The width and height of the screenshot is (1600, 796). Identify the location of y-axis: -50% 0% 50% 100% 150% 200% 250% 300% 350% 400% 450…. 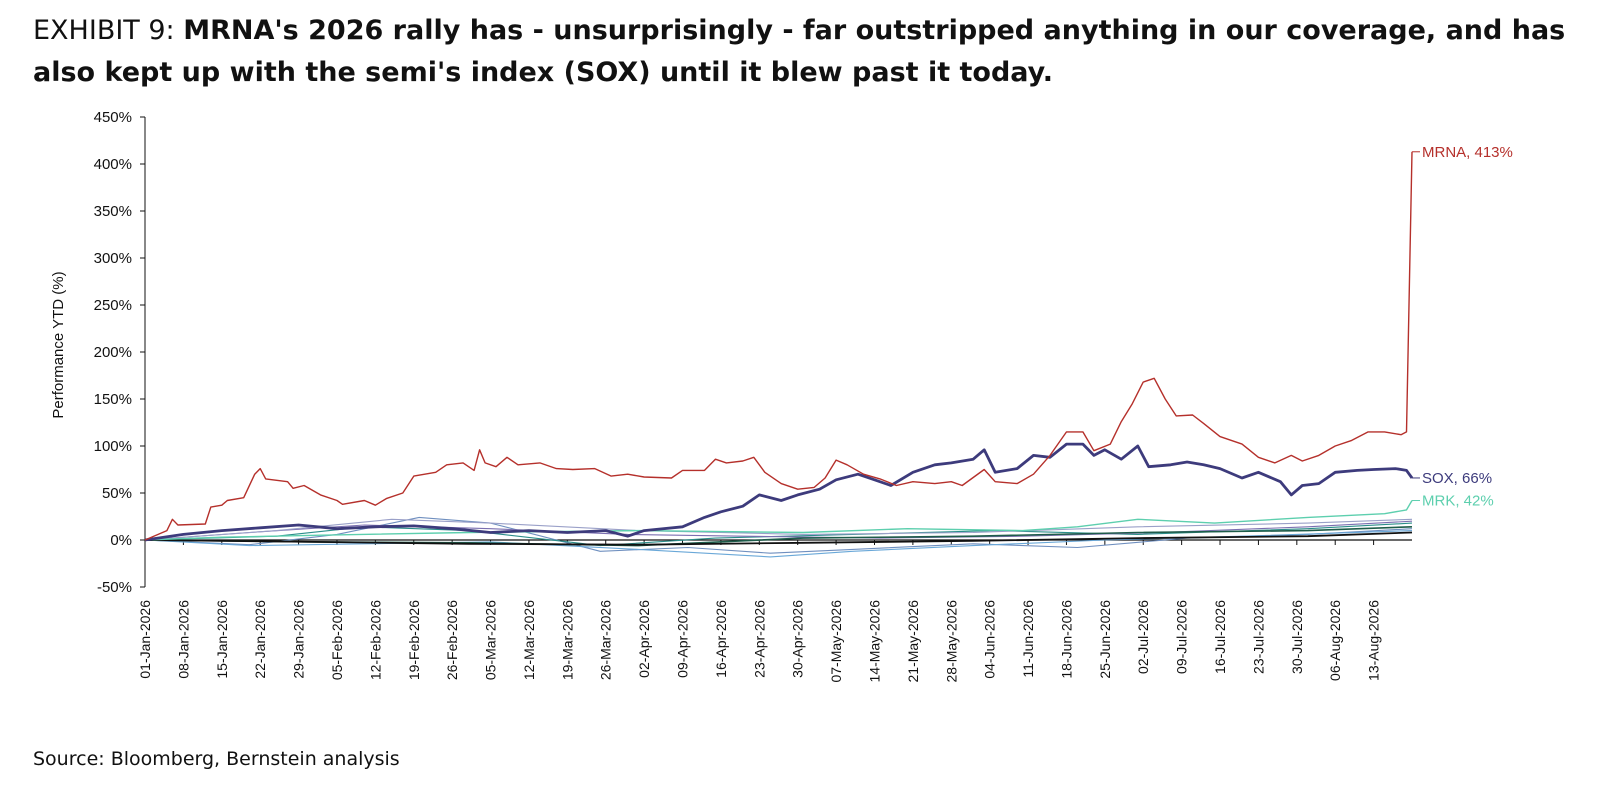
(120, 352).